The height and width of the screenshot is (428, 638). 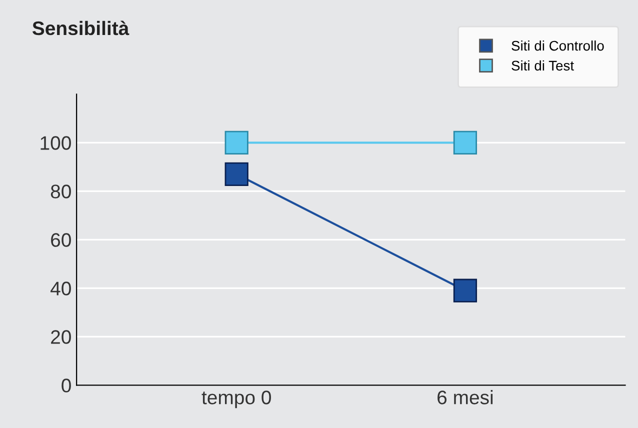 What do you see at coordinates (543, 65) in the screenshot?
I see `legend-label: Siti di Test` at bounding box center [543, 65].